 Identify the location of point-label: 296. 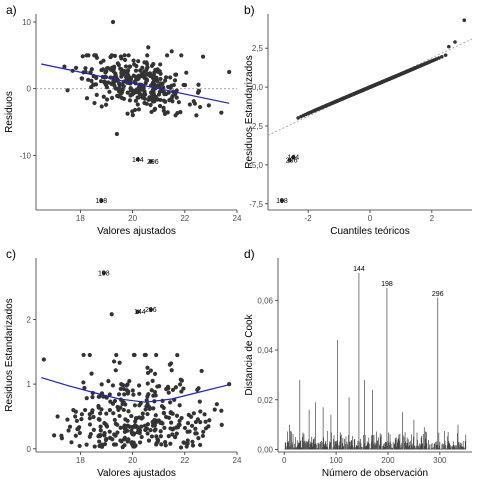
(153, 162).